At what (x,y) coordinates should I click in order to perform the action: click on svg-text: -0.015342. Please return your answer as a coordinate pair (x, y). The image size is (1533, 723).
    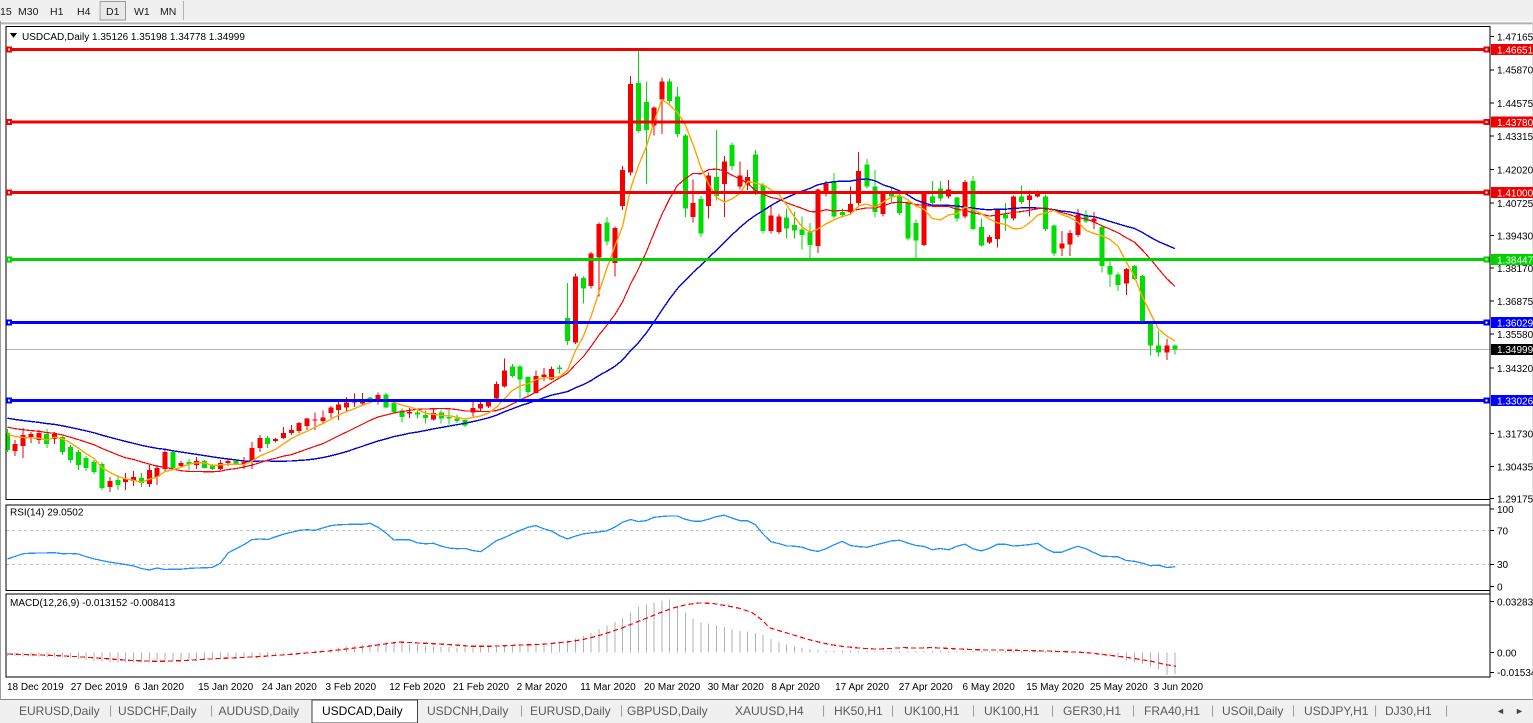
    Looking at the image, I should click on (1515, 673).